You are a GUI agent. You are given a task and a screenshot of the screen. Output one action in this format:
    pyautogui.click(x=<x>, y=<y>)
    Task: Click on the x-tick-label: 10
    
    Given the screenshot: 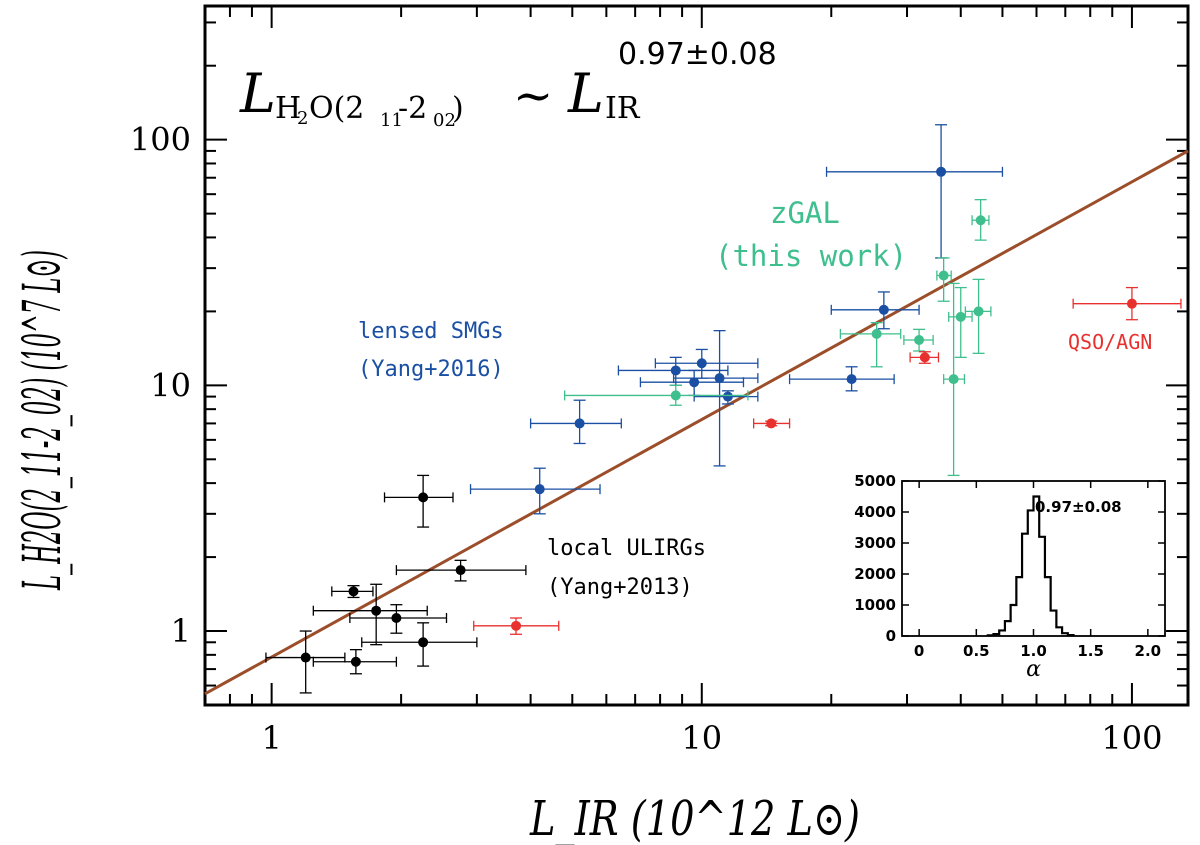 What is the action you would take?
    pyautogui.click(x=701, y=738)
    